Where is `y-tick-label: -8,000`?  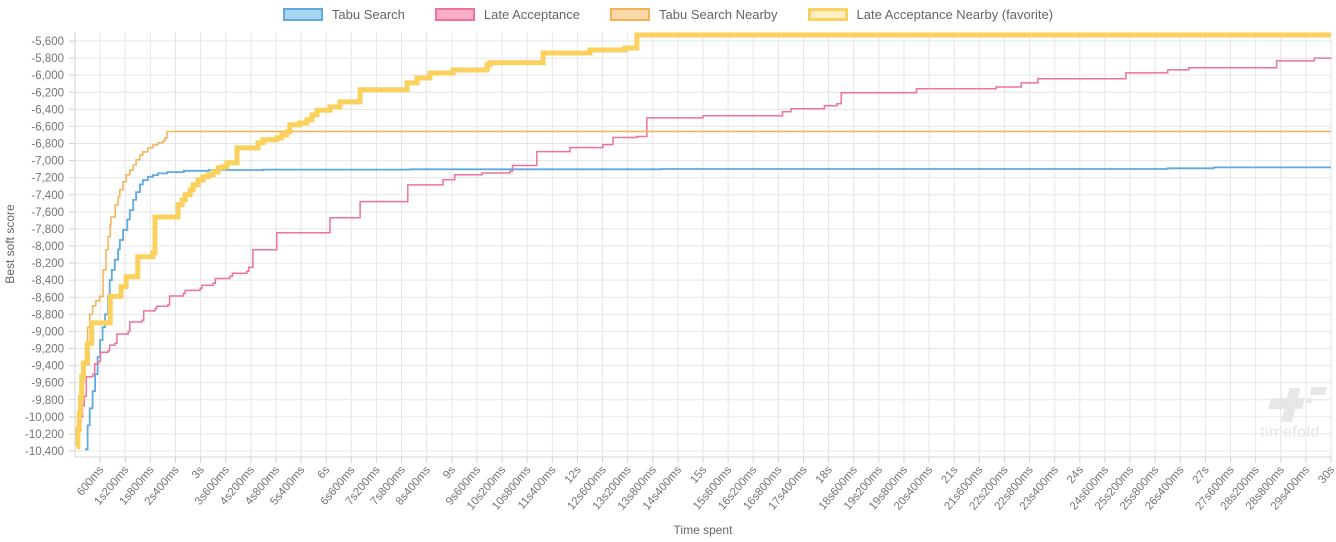 y-tick-label: -8,000 is located at coordinates (47, 247).